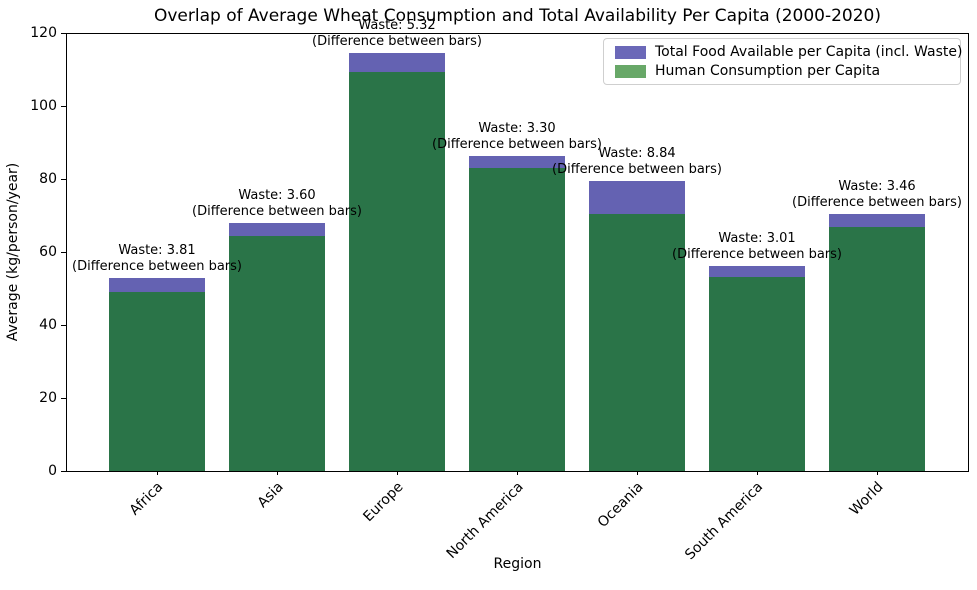 This screenshot has width=977, height=590. I want to click on waste-annotation: Waste: 3.81 (Difference between bars), so click(158, 259).